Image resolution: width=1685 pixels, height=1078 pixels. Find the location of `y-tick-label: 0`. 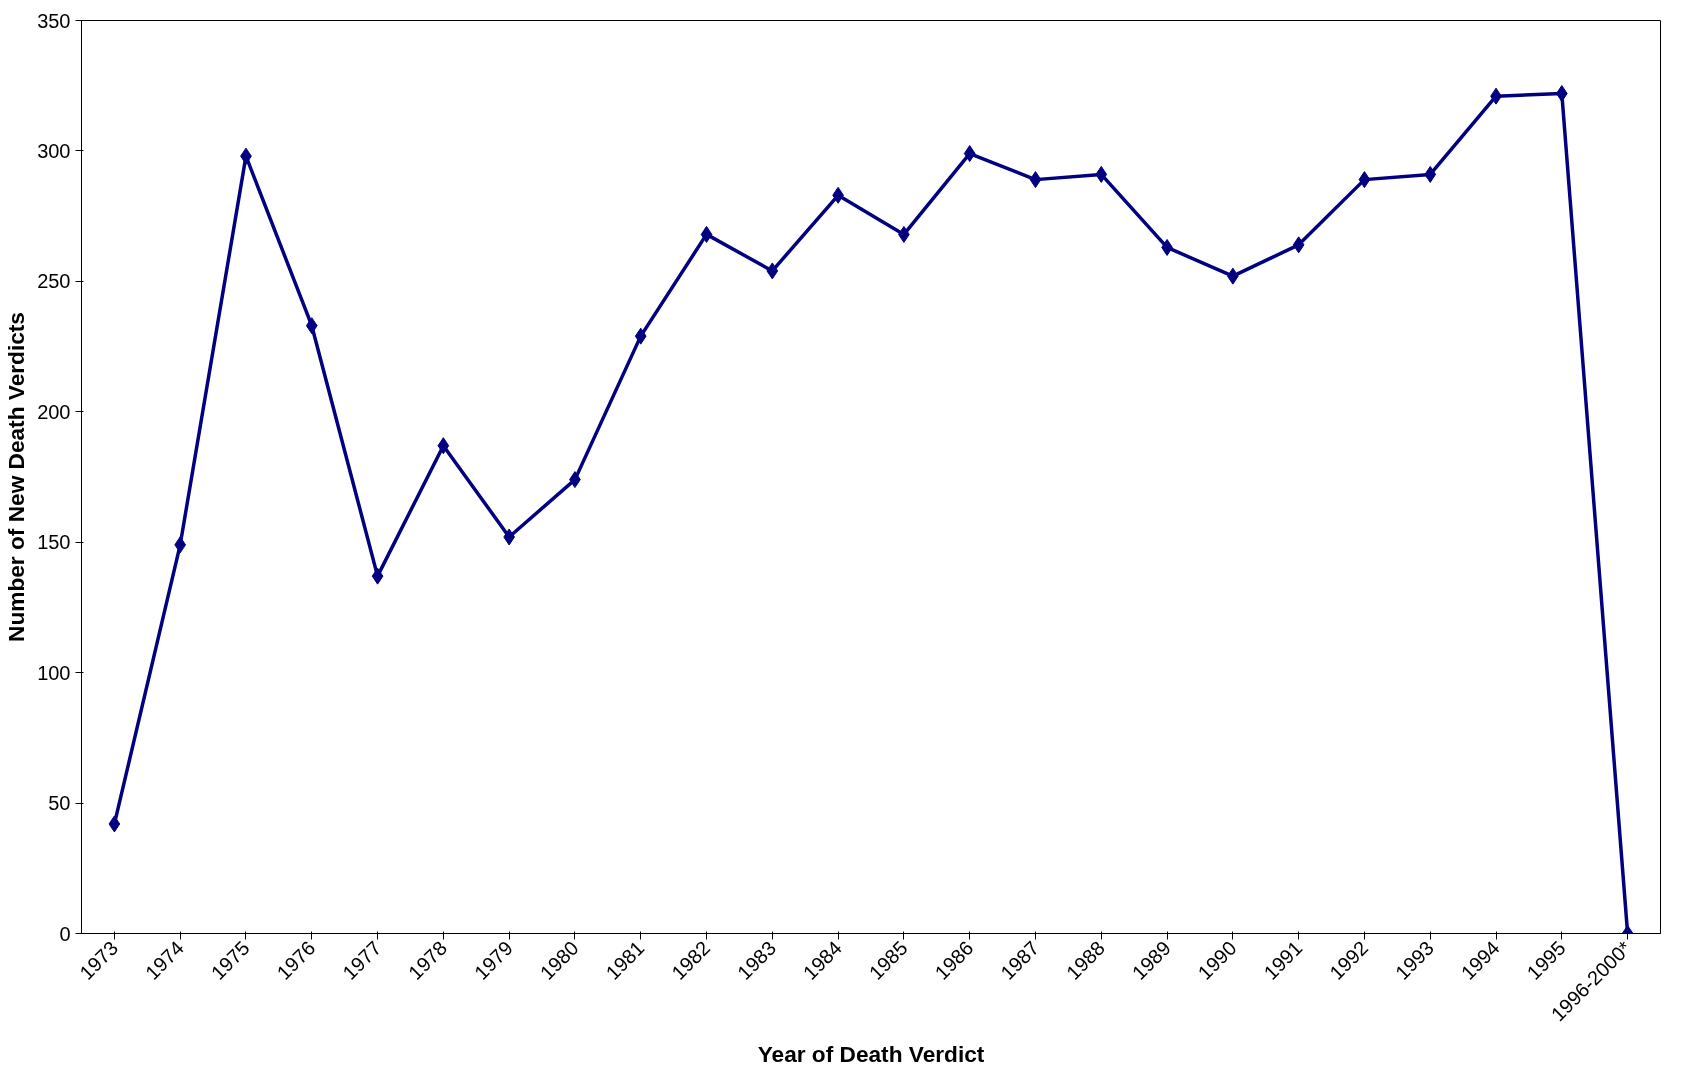

y-tick-label: 0 is located at coordinates (65, 933).